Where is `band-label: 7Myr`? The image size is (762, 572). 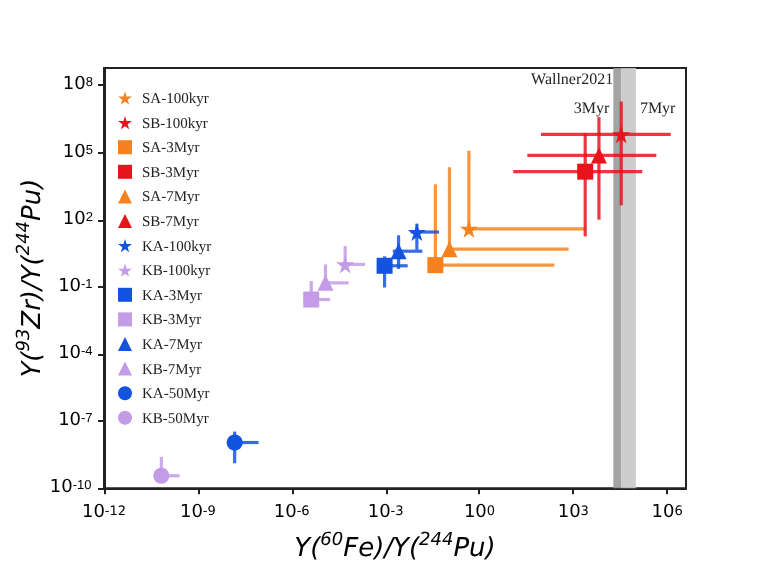 band-label: 7Myr is located at coordinates (658, 108).